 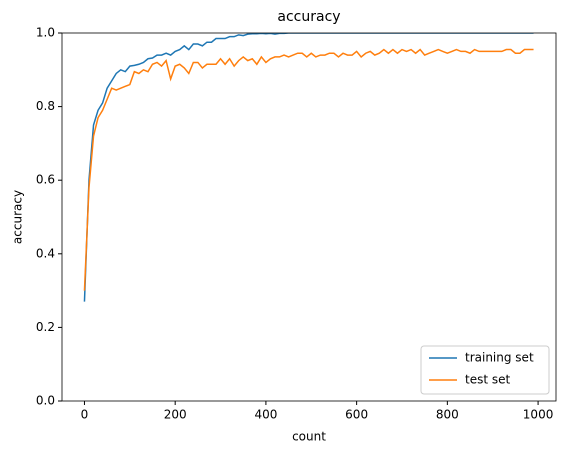 What do you see at coordinates (447, 415) in the screenshot?
I see `x-tick-label: 800` at bounding box center [447, 415].